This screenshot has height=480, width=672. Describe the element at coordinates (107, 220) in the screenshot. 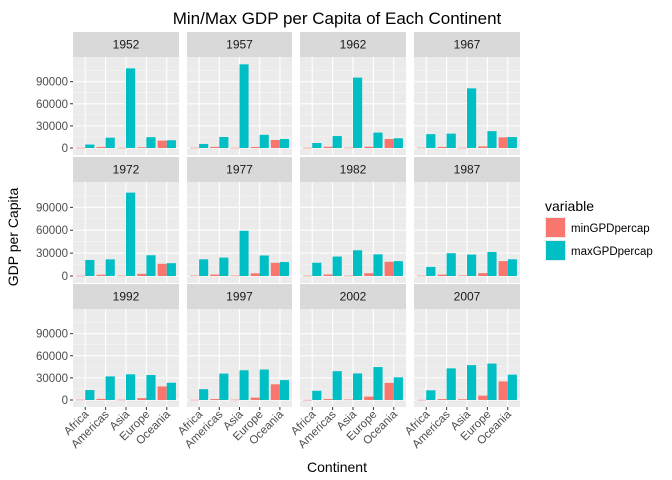

I see `facet-panel-1972: 1972 0 30000 60000 90000` at that location.